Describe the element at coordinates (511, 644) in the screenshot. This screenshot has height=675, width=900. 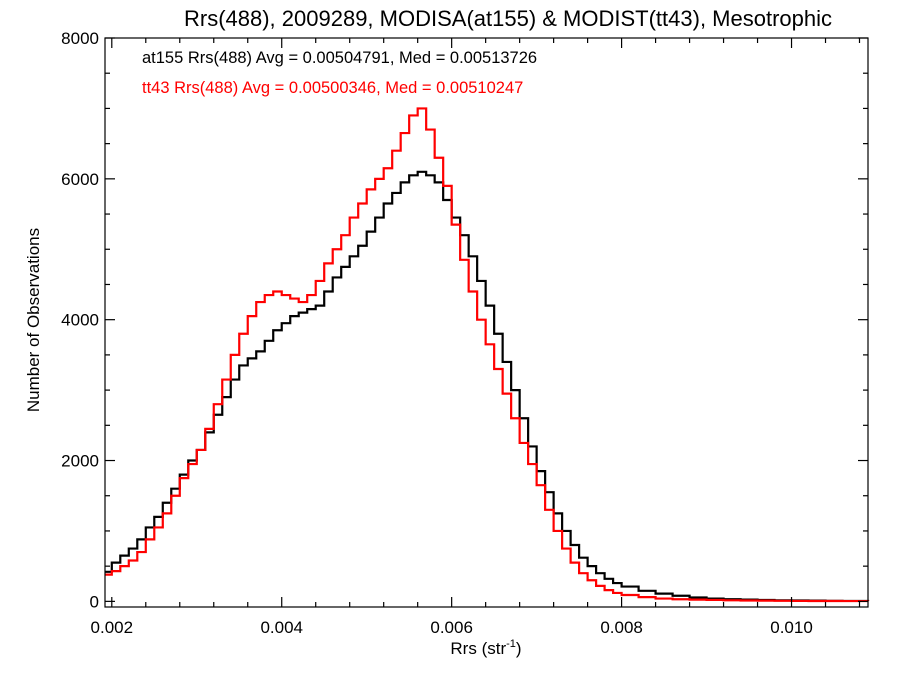
I see `x-axis-label-superscript: -1` at that location.